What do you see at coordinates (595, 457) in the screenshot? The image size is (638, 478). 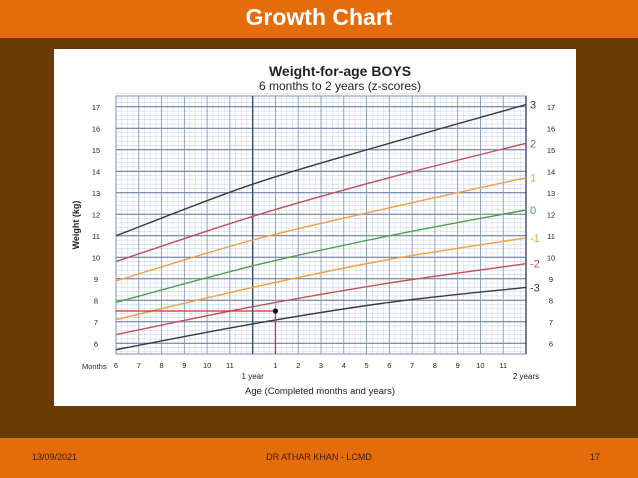 I see `footer-page-number: 17` at bounding box center [595, 457].